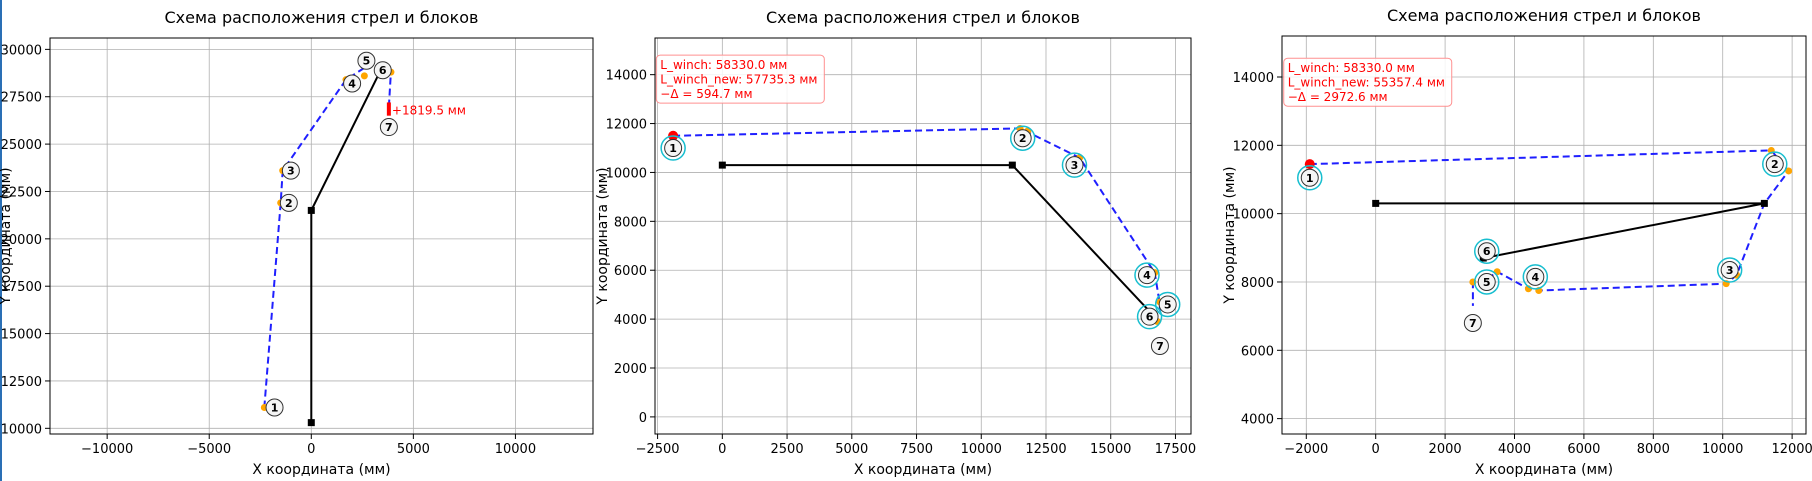 The width and height of the screenshot is (1812, 481). What do you see at coordinates (209, 449) in the screenshot?
I see `x-tick-label: −5000` at bounding box center [209, 449].